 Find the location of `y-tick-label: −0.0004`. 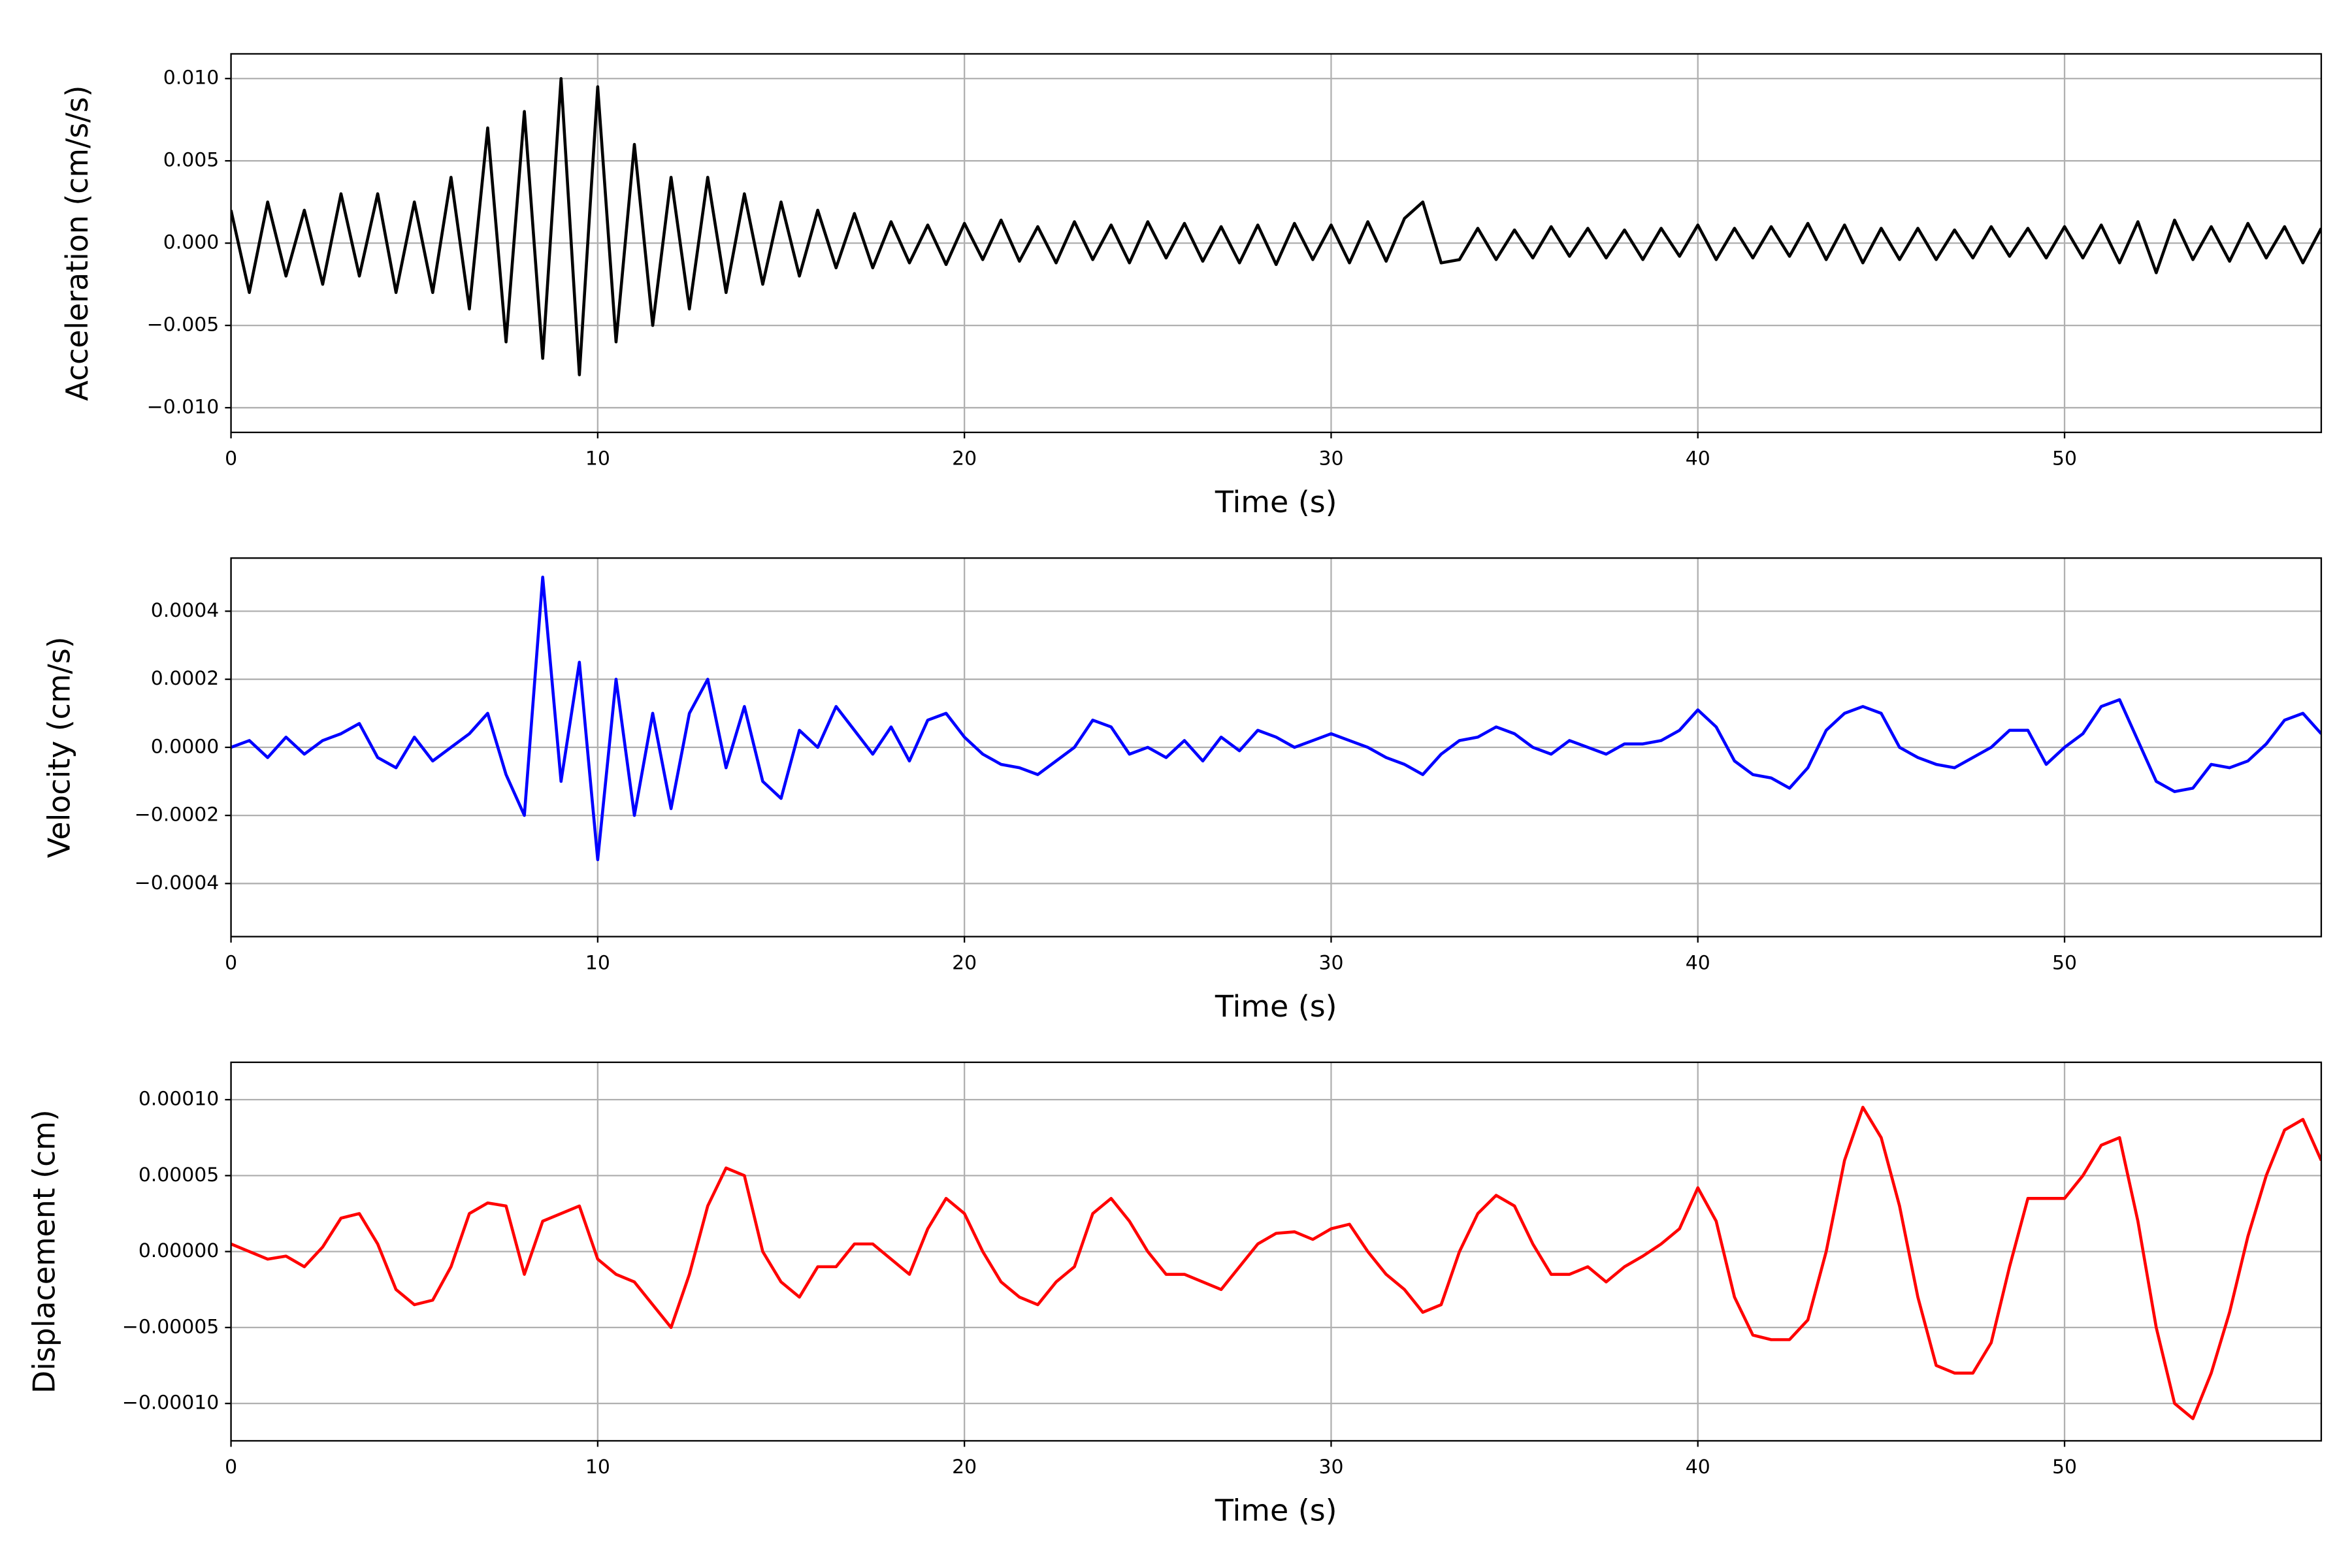

y-tick-label: −0.0004 is located at coordinates (177, 883).